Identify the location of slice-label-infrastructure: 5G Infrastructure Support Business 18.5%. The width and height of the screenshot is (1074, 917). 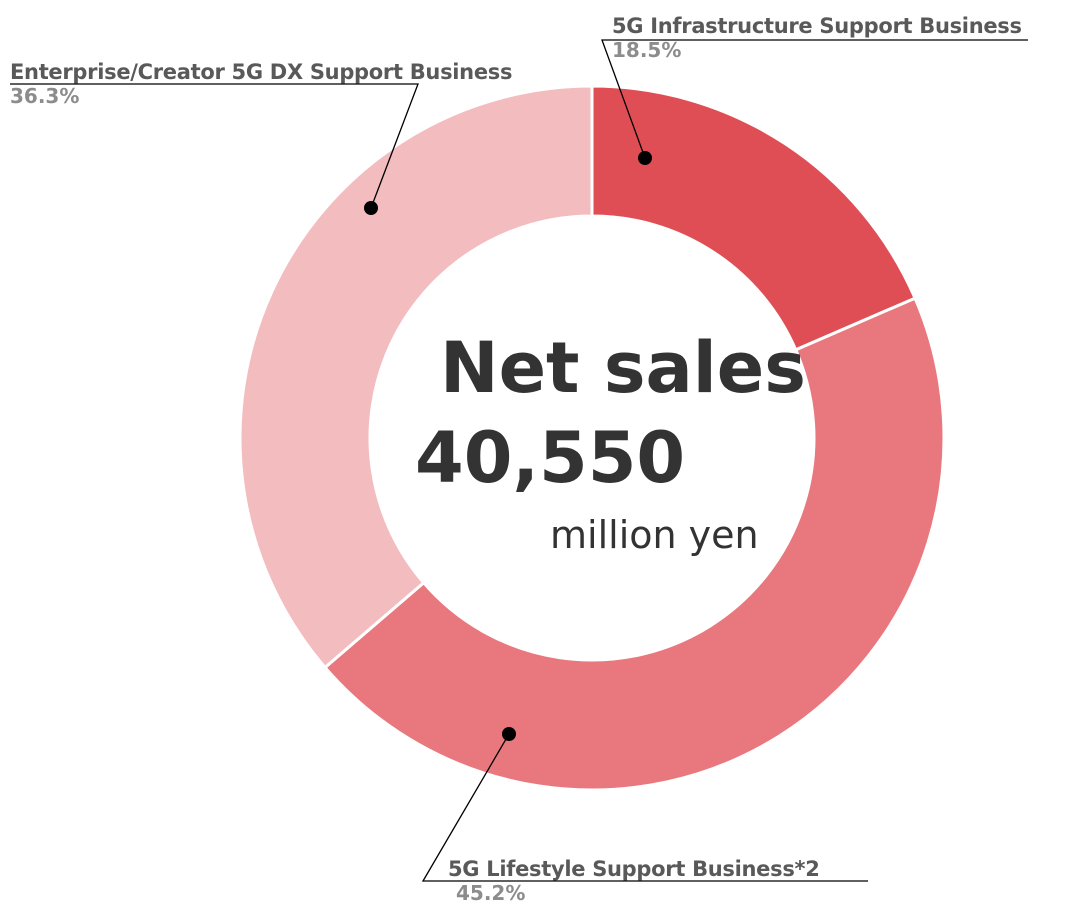
(817, 38).